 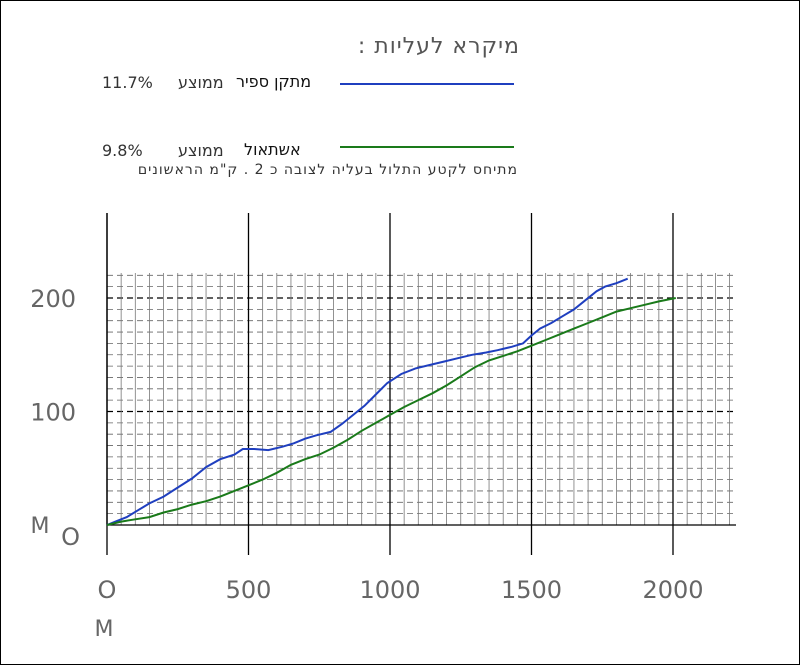 What do you see at coordinates (107, 590) in the screenshot?
I see `x-tick-label: O` at bounding box center [107, 590].